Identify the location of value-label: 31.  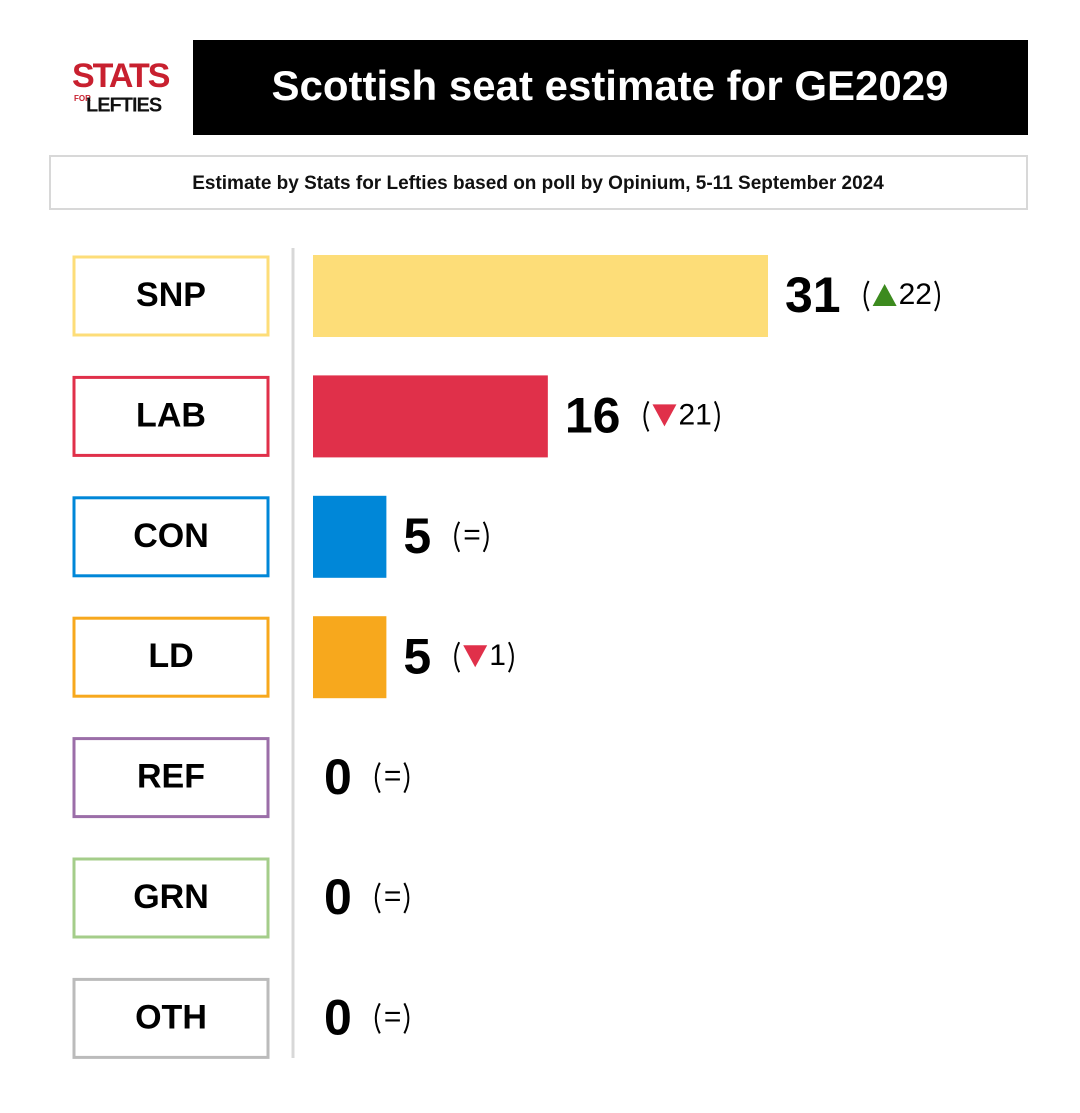
(813, 295).